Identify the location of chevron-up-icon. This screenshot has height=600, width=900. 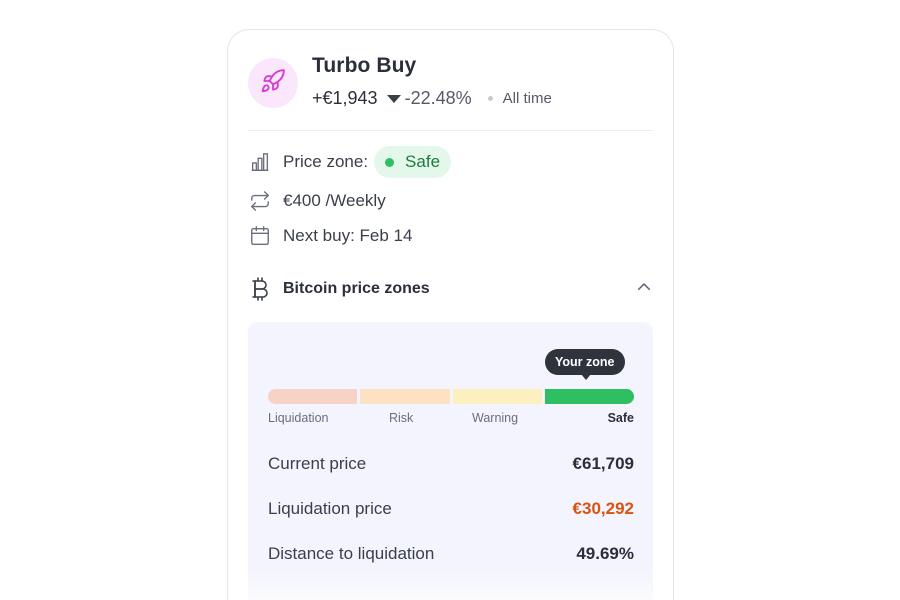
(644, 289).